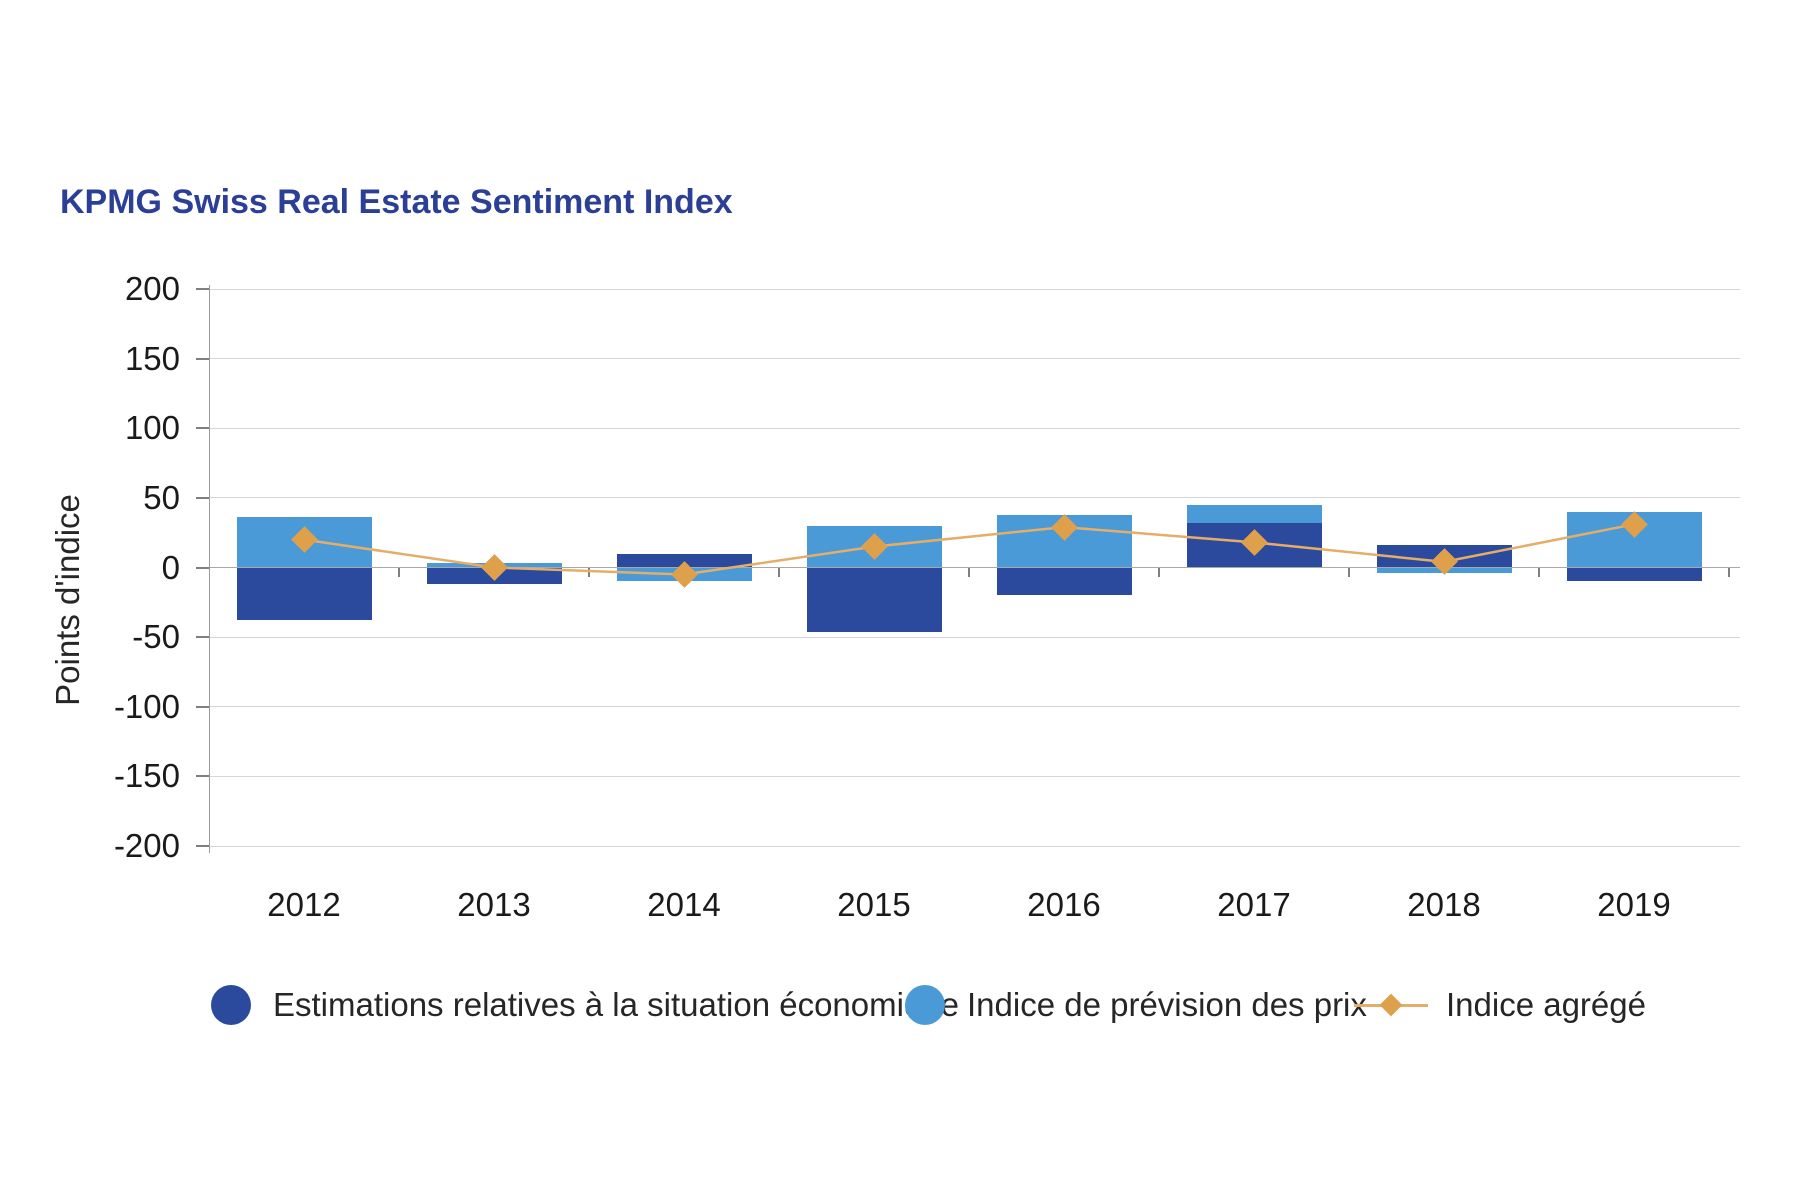  Describe the element at coordinates (1064, 581) in the screenshot. I see `bar-economic-2016` at that location.